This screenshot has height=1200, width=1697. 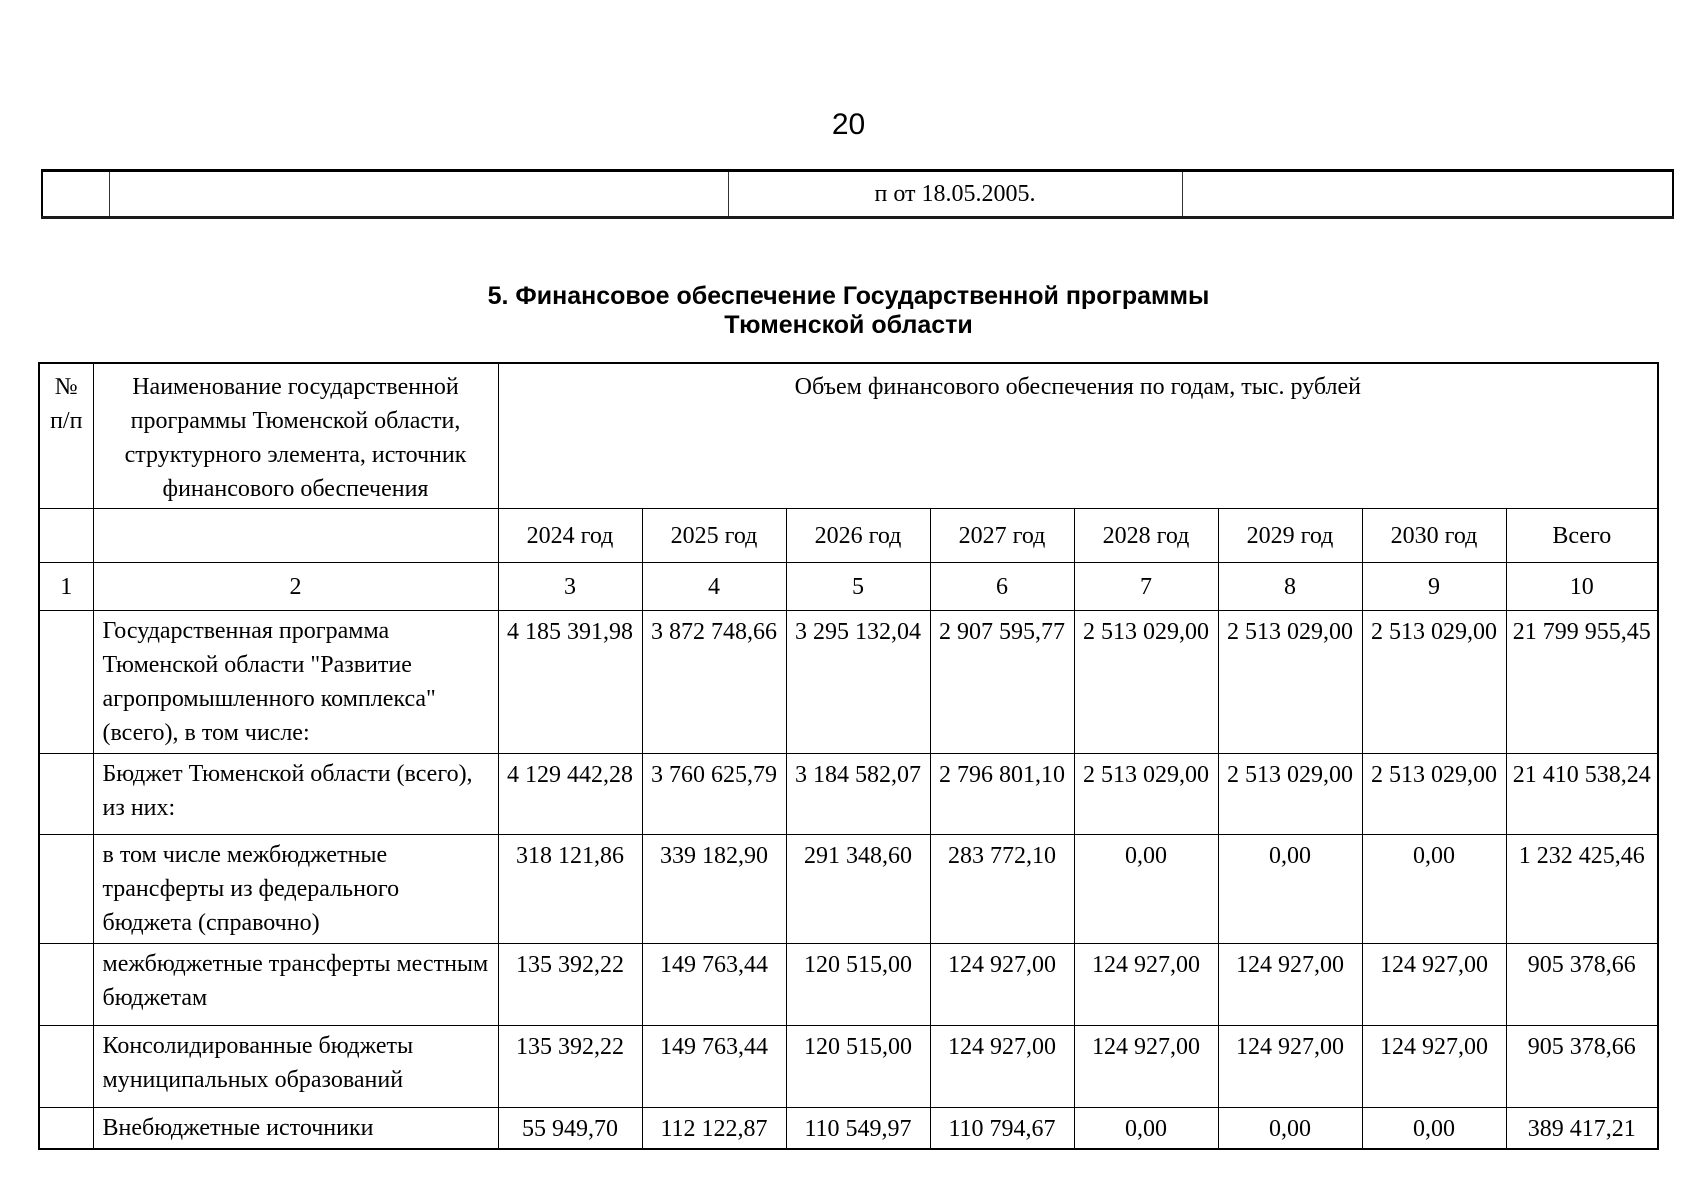 I want to click on colnum-6: 6, so click(x=1002, y=586).